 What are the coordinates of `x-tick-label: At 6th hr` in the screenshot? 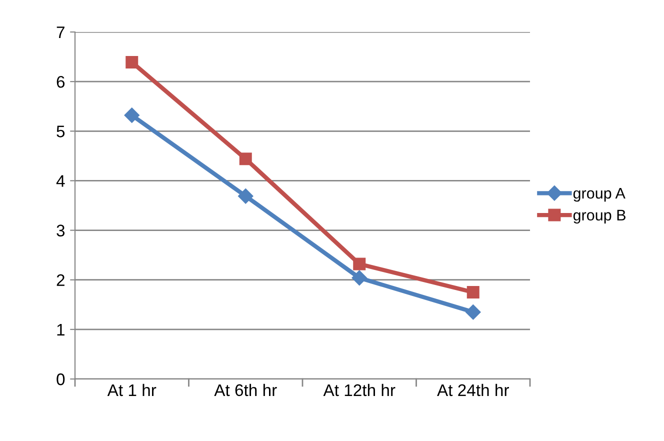 It's located at (245, 390).